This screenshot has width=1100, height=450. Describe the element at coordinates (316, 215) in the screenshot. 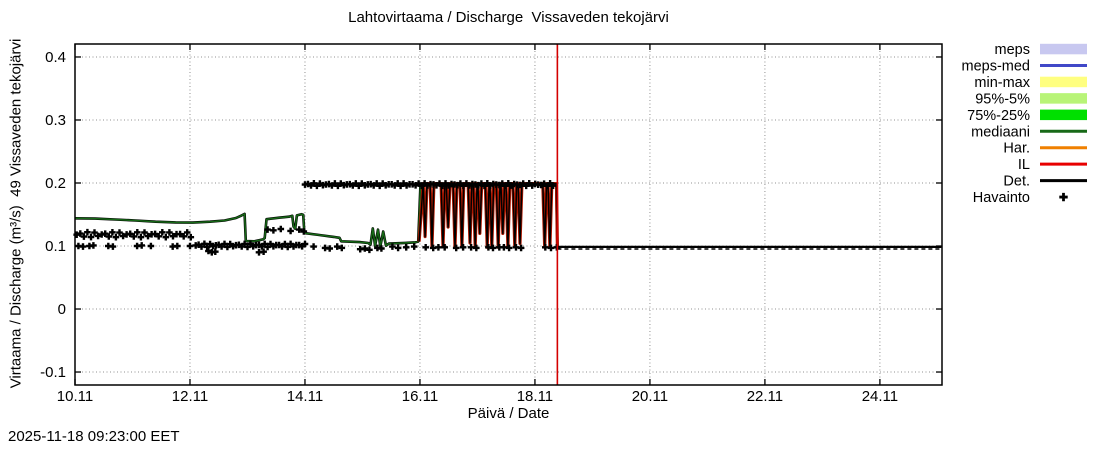

I see `mediaani-with-det-overlap-line` at that location.